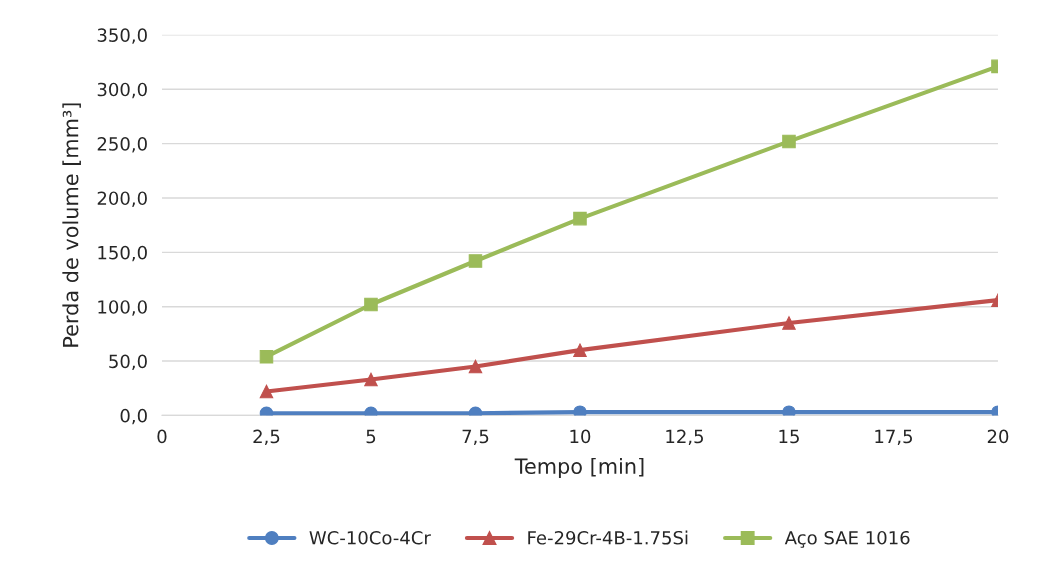 This screenshot has width=1045, height=581. Describe the element at coordinates (122, 145) in the screenshot. I see `y-tick-label: 250,0` at that location.